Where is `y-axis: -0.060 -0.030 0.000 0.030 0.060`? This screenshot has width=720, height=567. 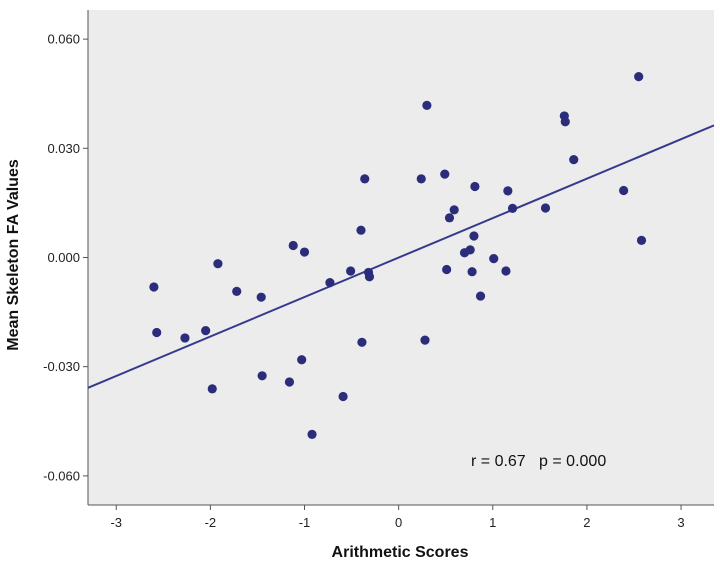 y-axis: -0.060 -0.030 0.000 0.030 0.060 is located at coordinates (66, 257).